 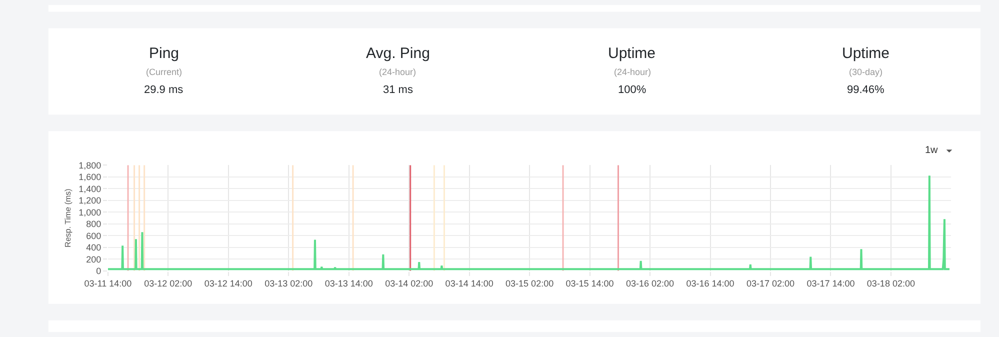 I want to click on y-tick-label: 400, so click(x=94, y=247).